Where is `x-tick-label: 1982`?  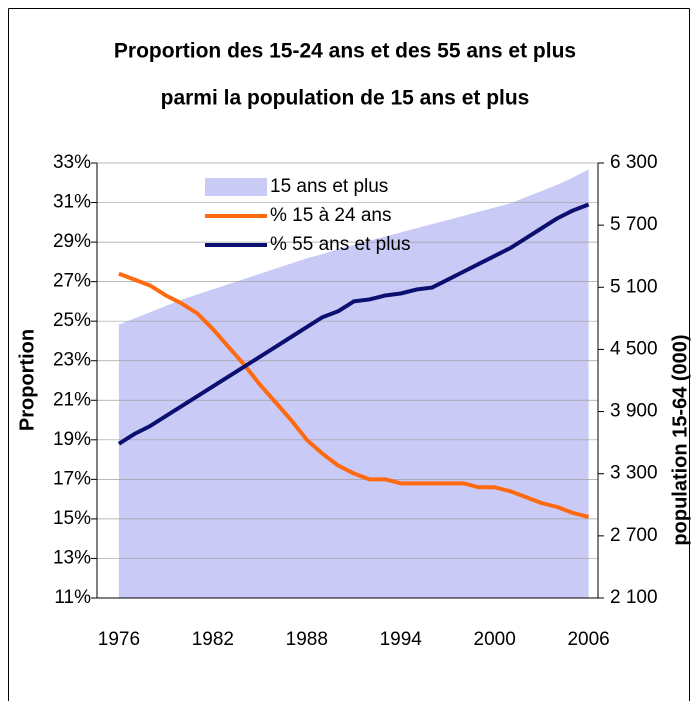
x-tick-label: 1982 is located at coordinates (213, 639).